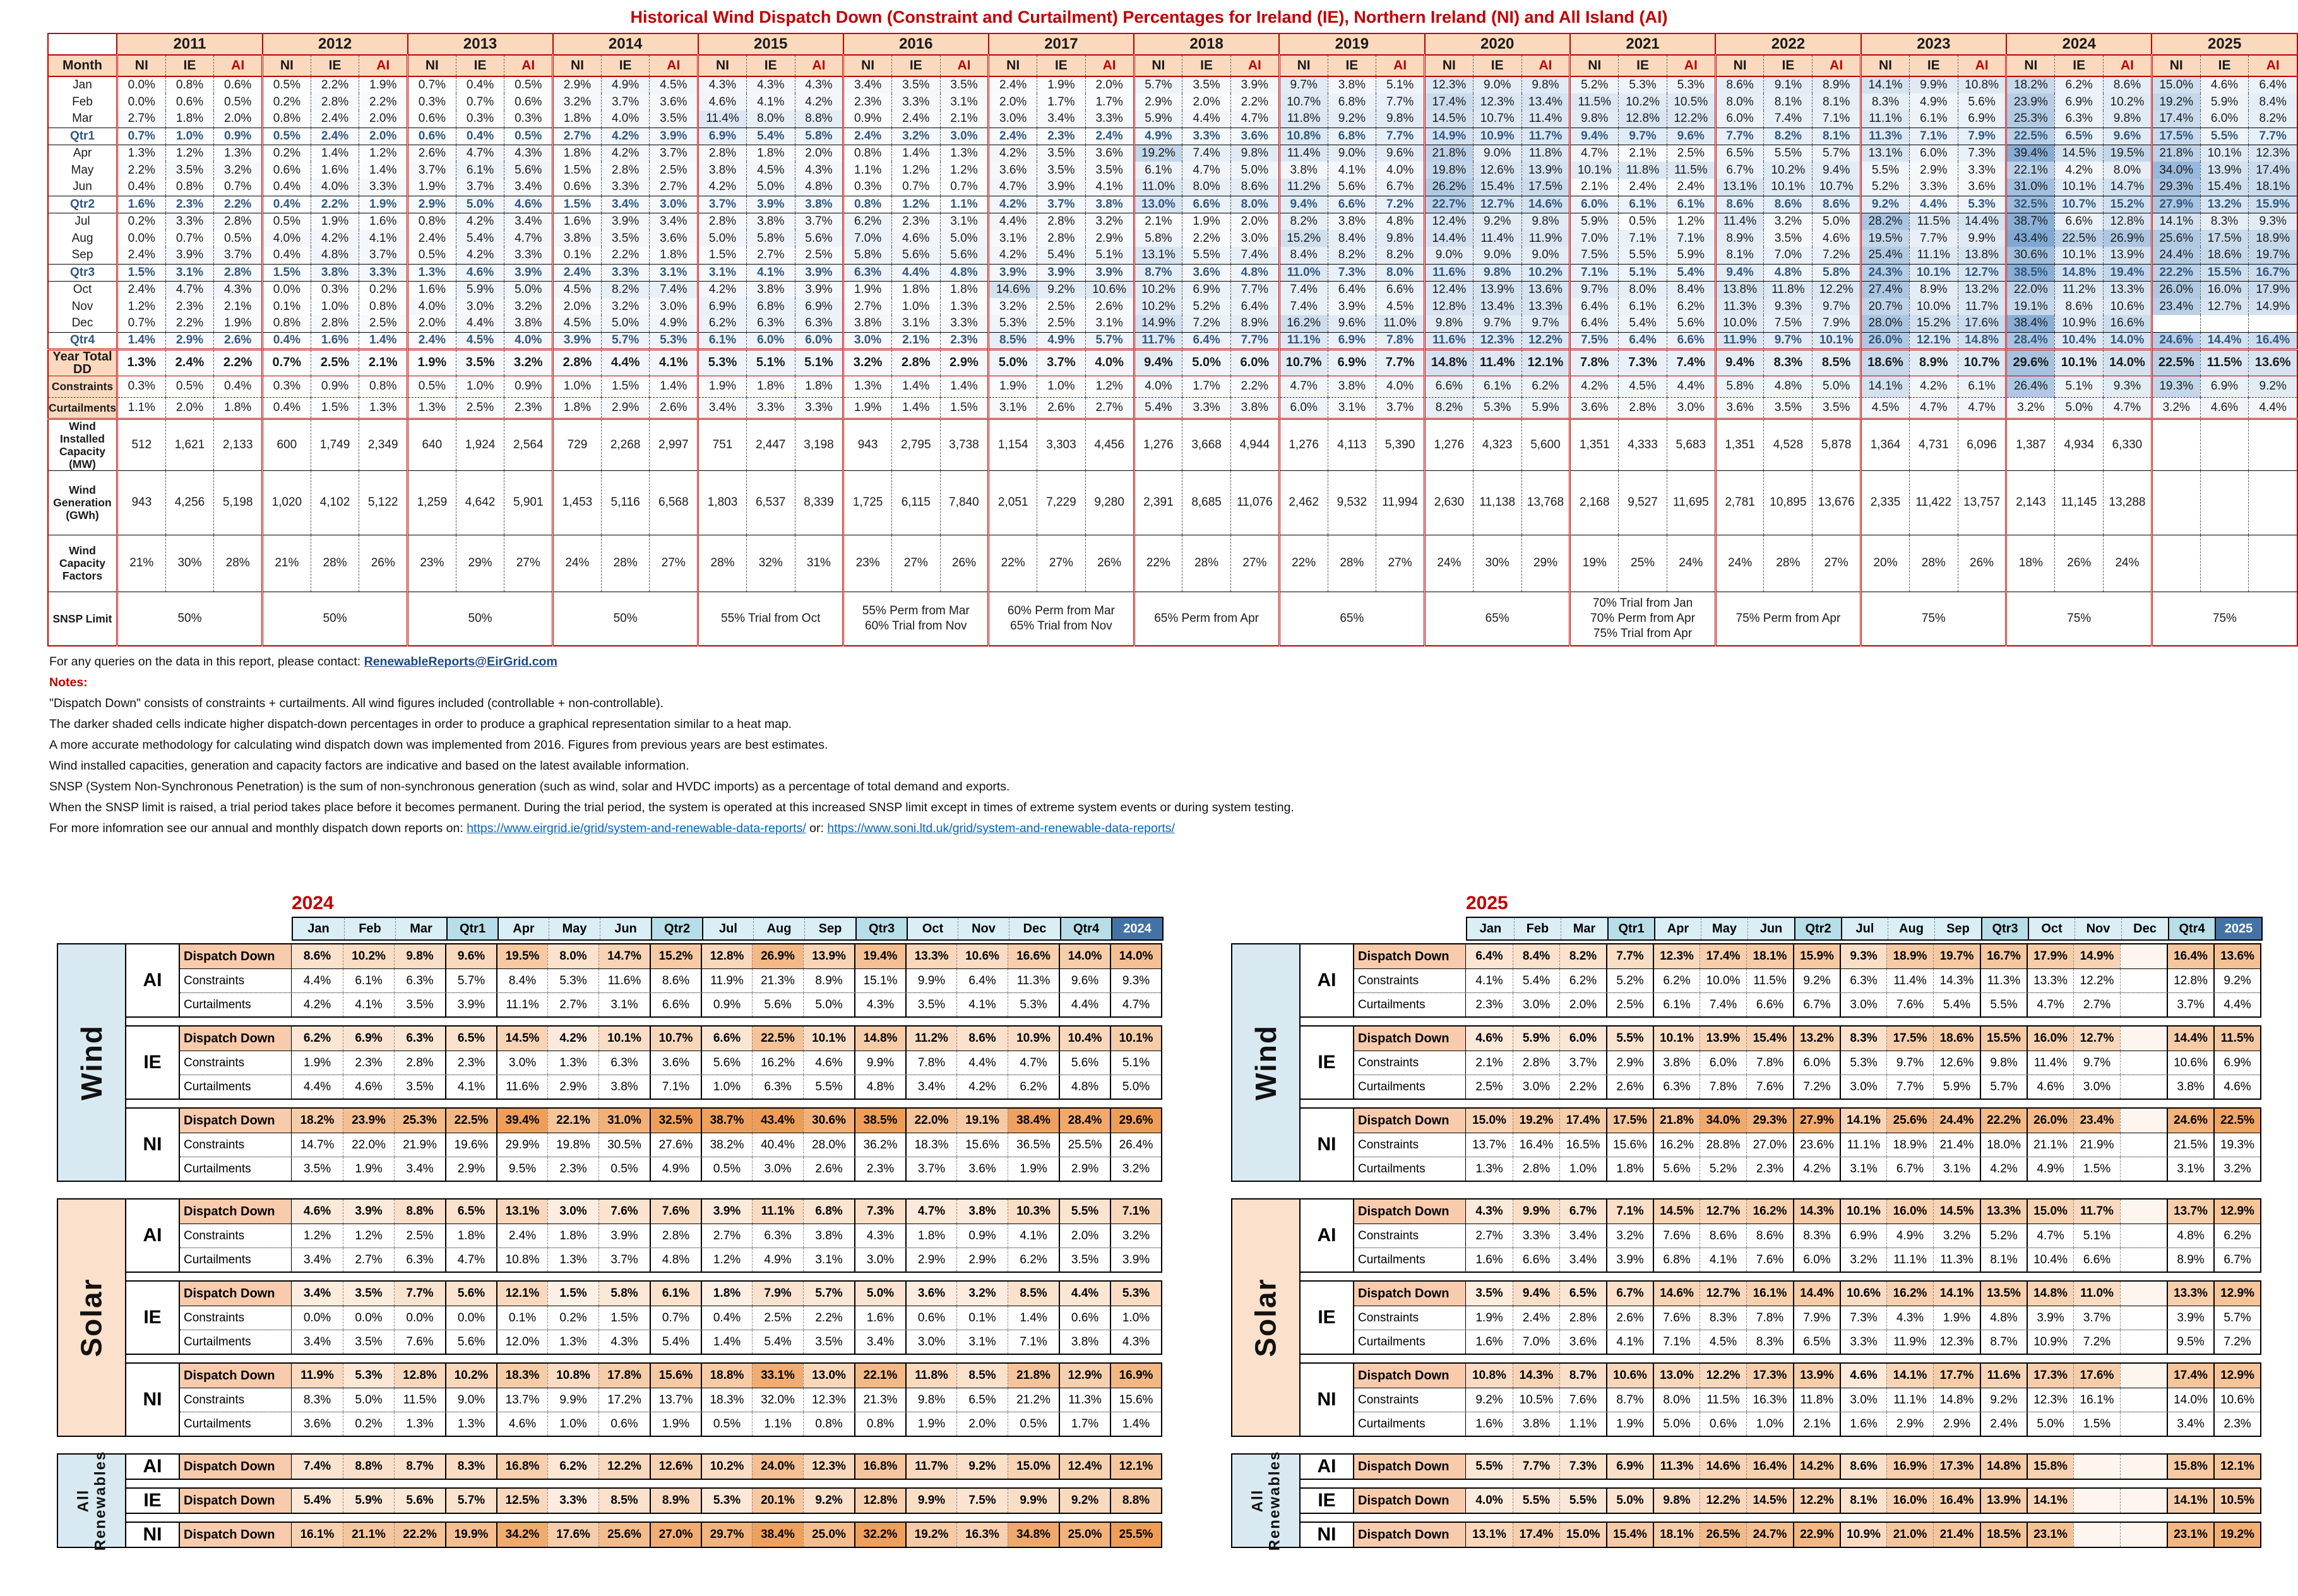  I want to click on value-cell: 9.4%, so click(1303, 204).